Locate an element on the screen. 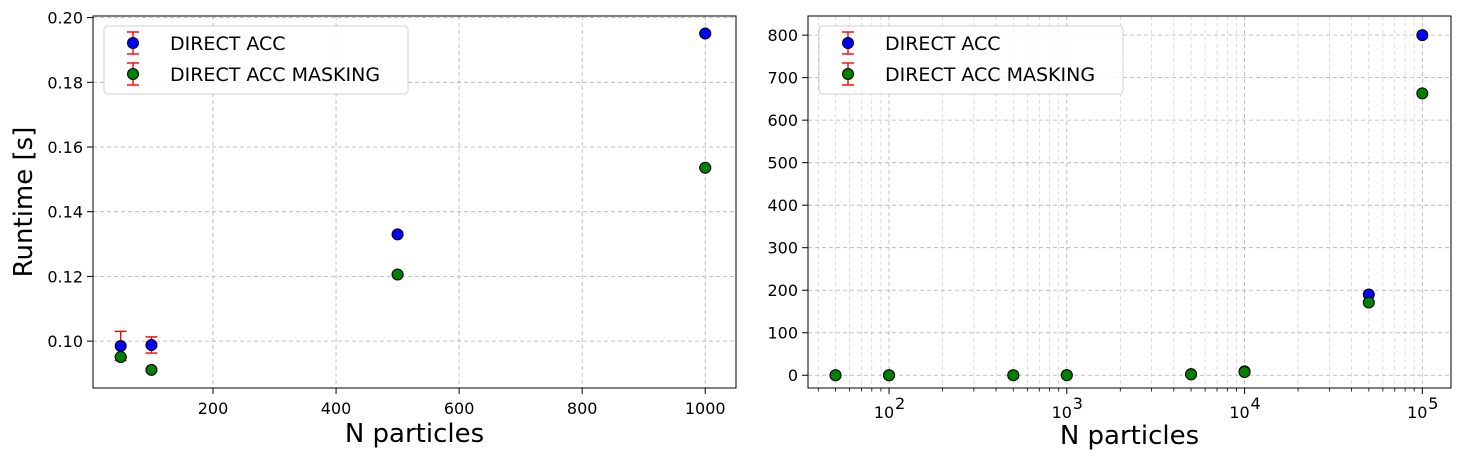  x-tick-label-exponent: 5 is located at coordinates (1433, 403).